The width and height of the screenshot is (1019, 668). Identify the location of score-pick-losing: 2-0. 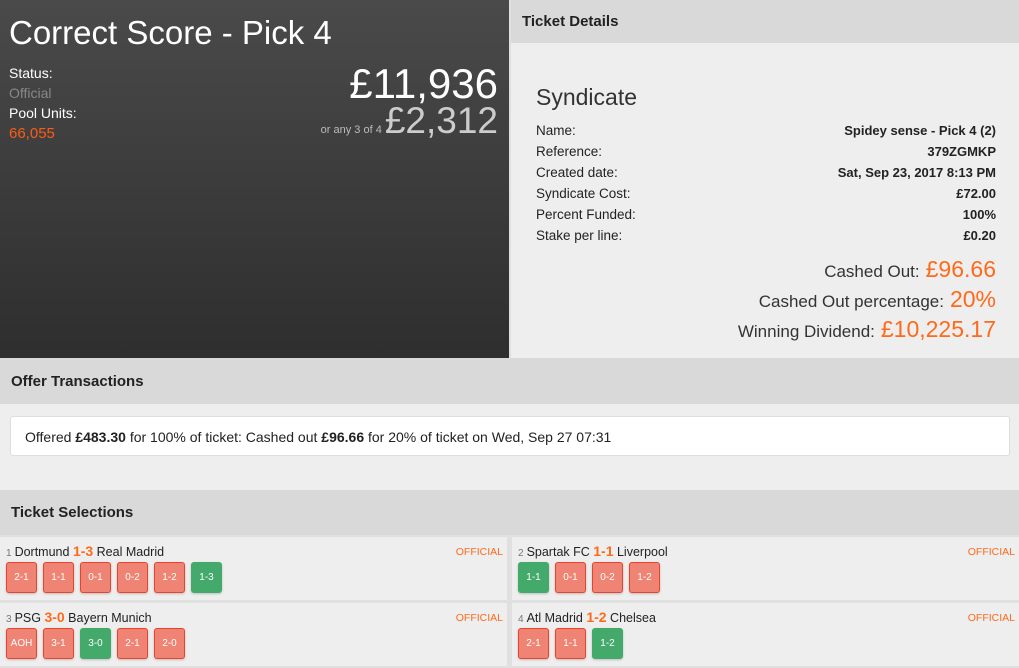
(169, 643).